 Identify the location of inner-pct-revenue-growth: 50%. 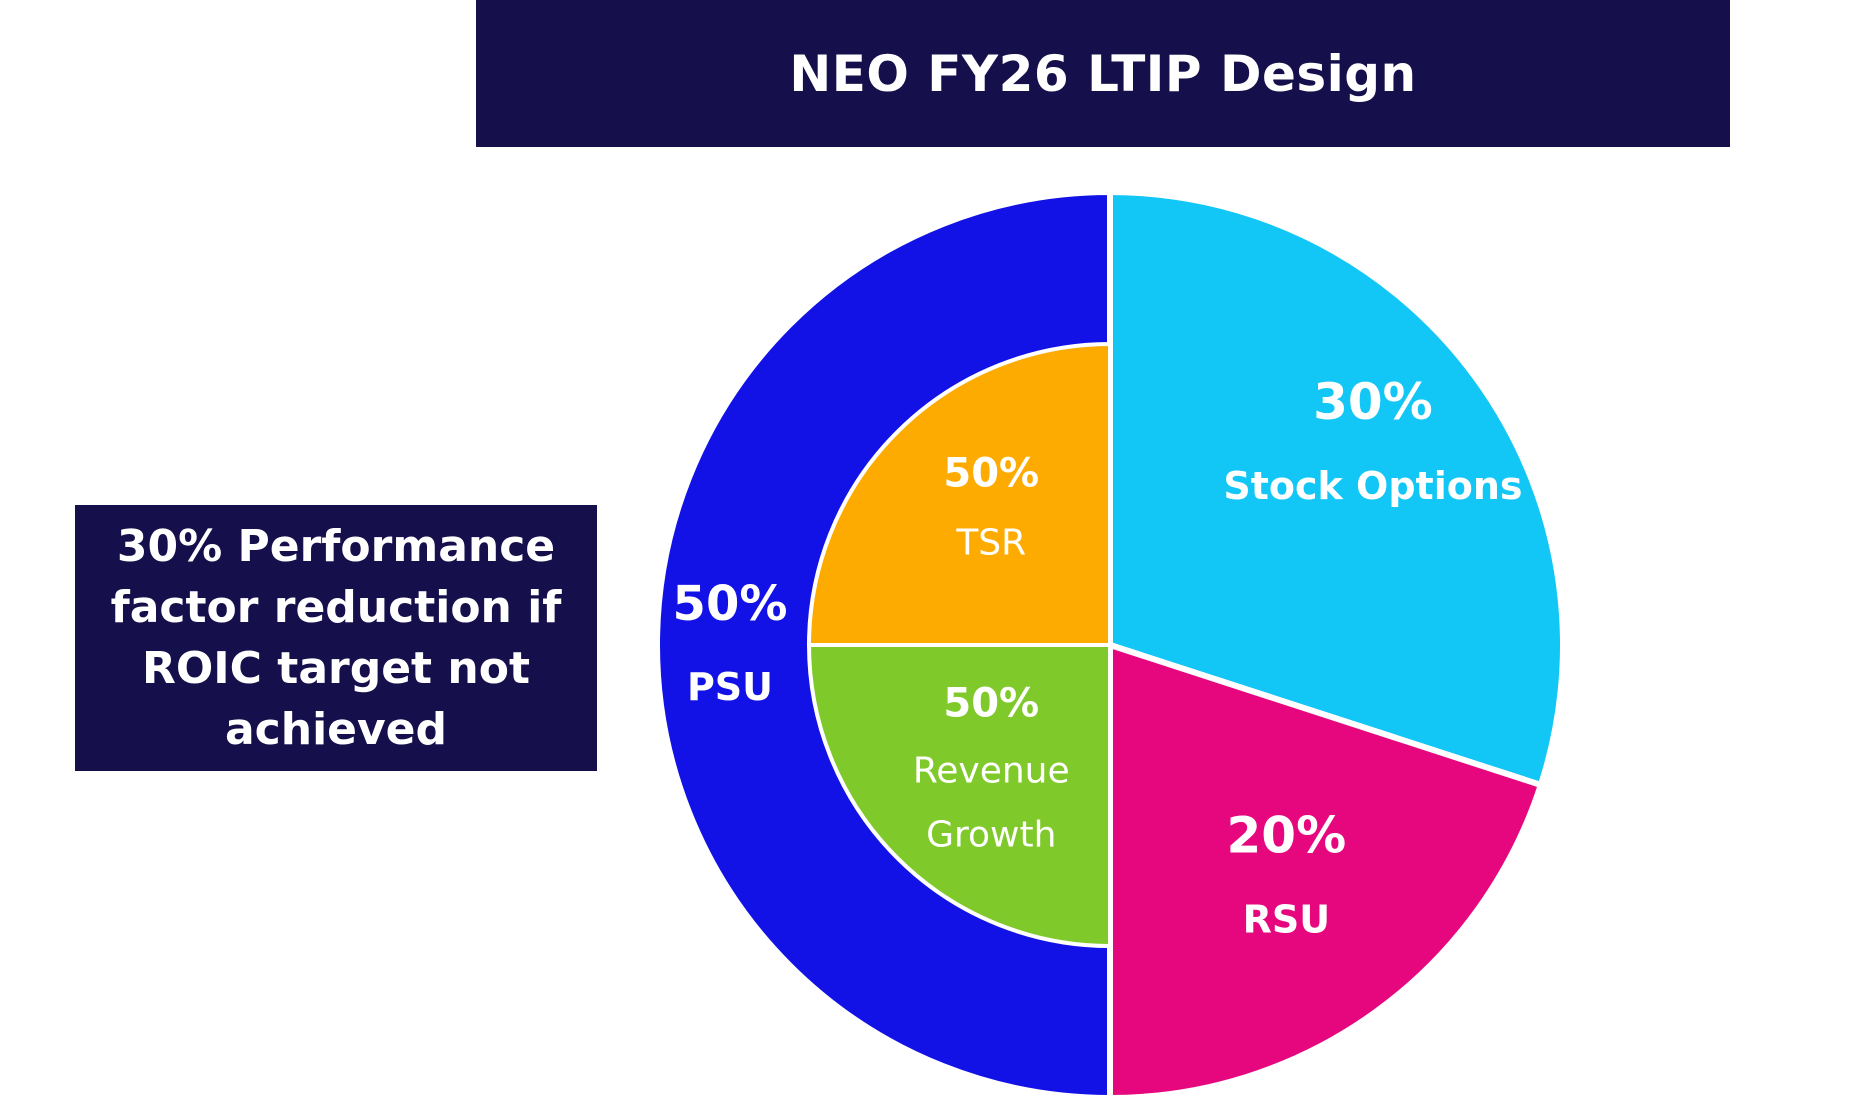
(991, 704).